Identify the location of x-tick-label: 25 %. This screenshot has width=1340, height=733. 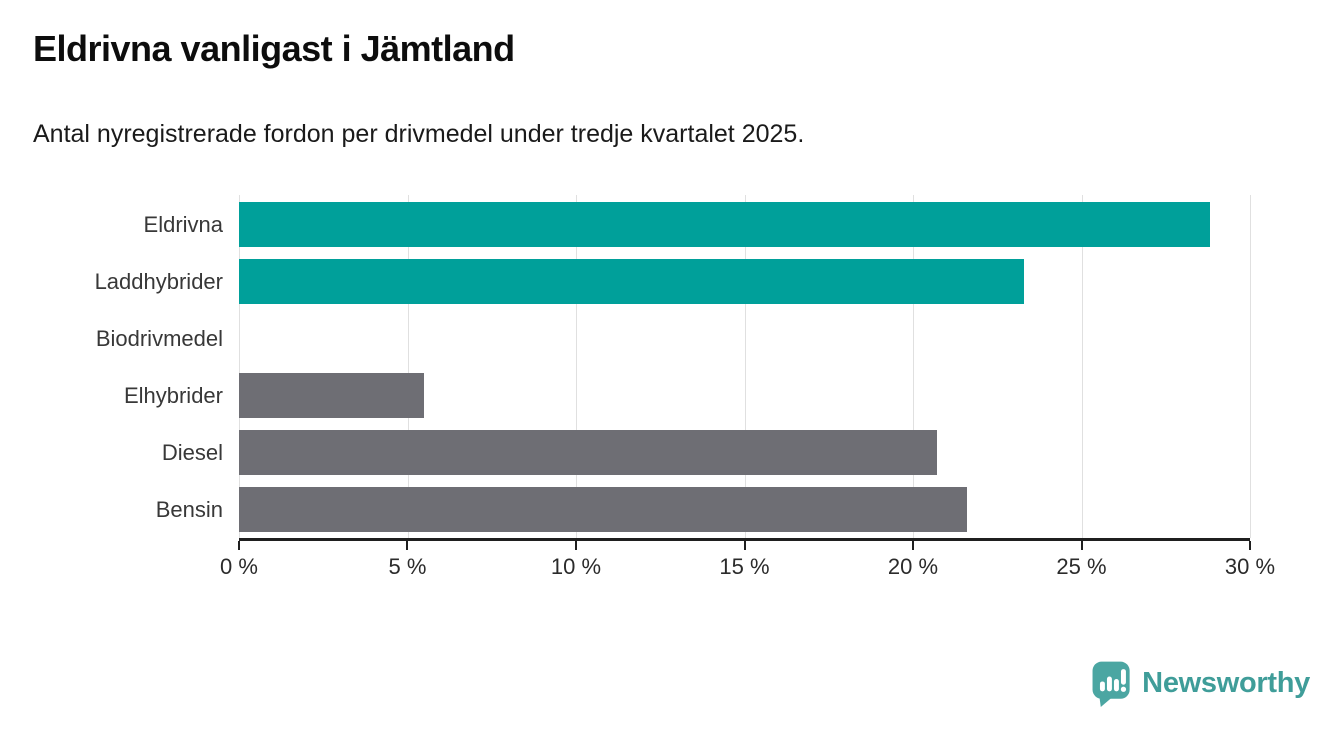
(1081, 566).